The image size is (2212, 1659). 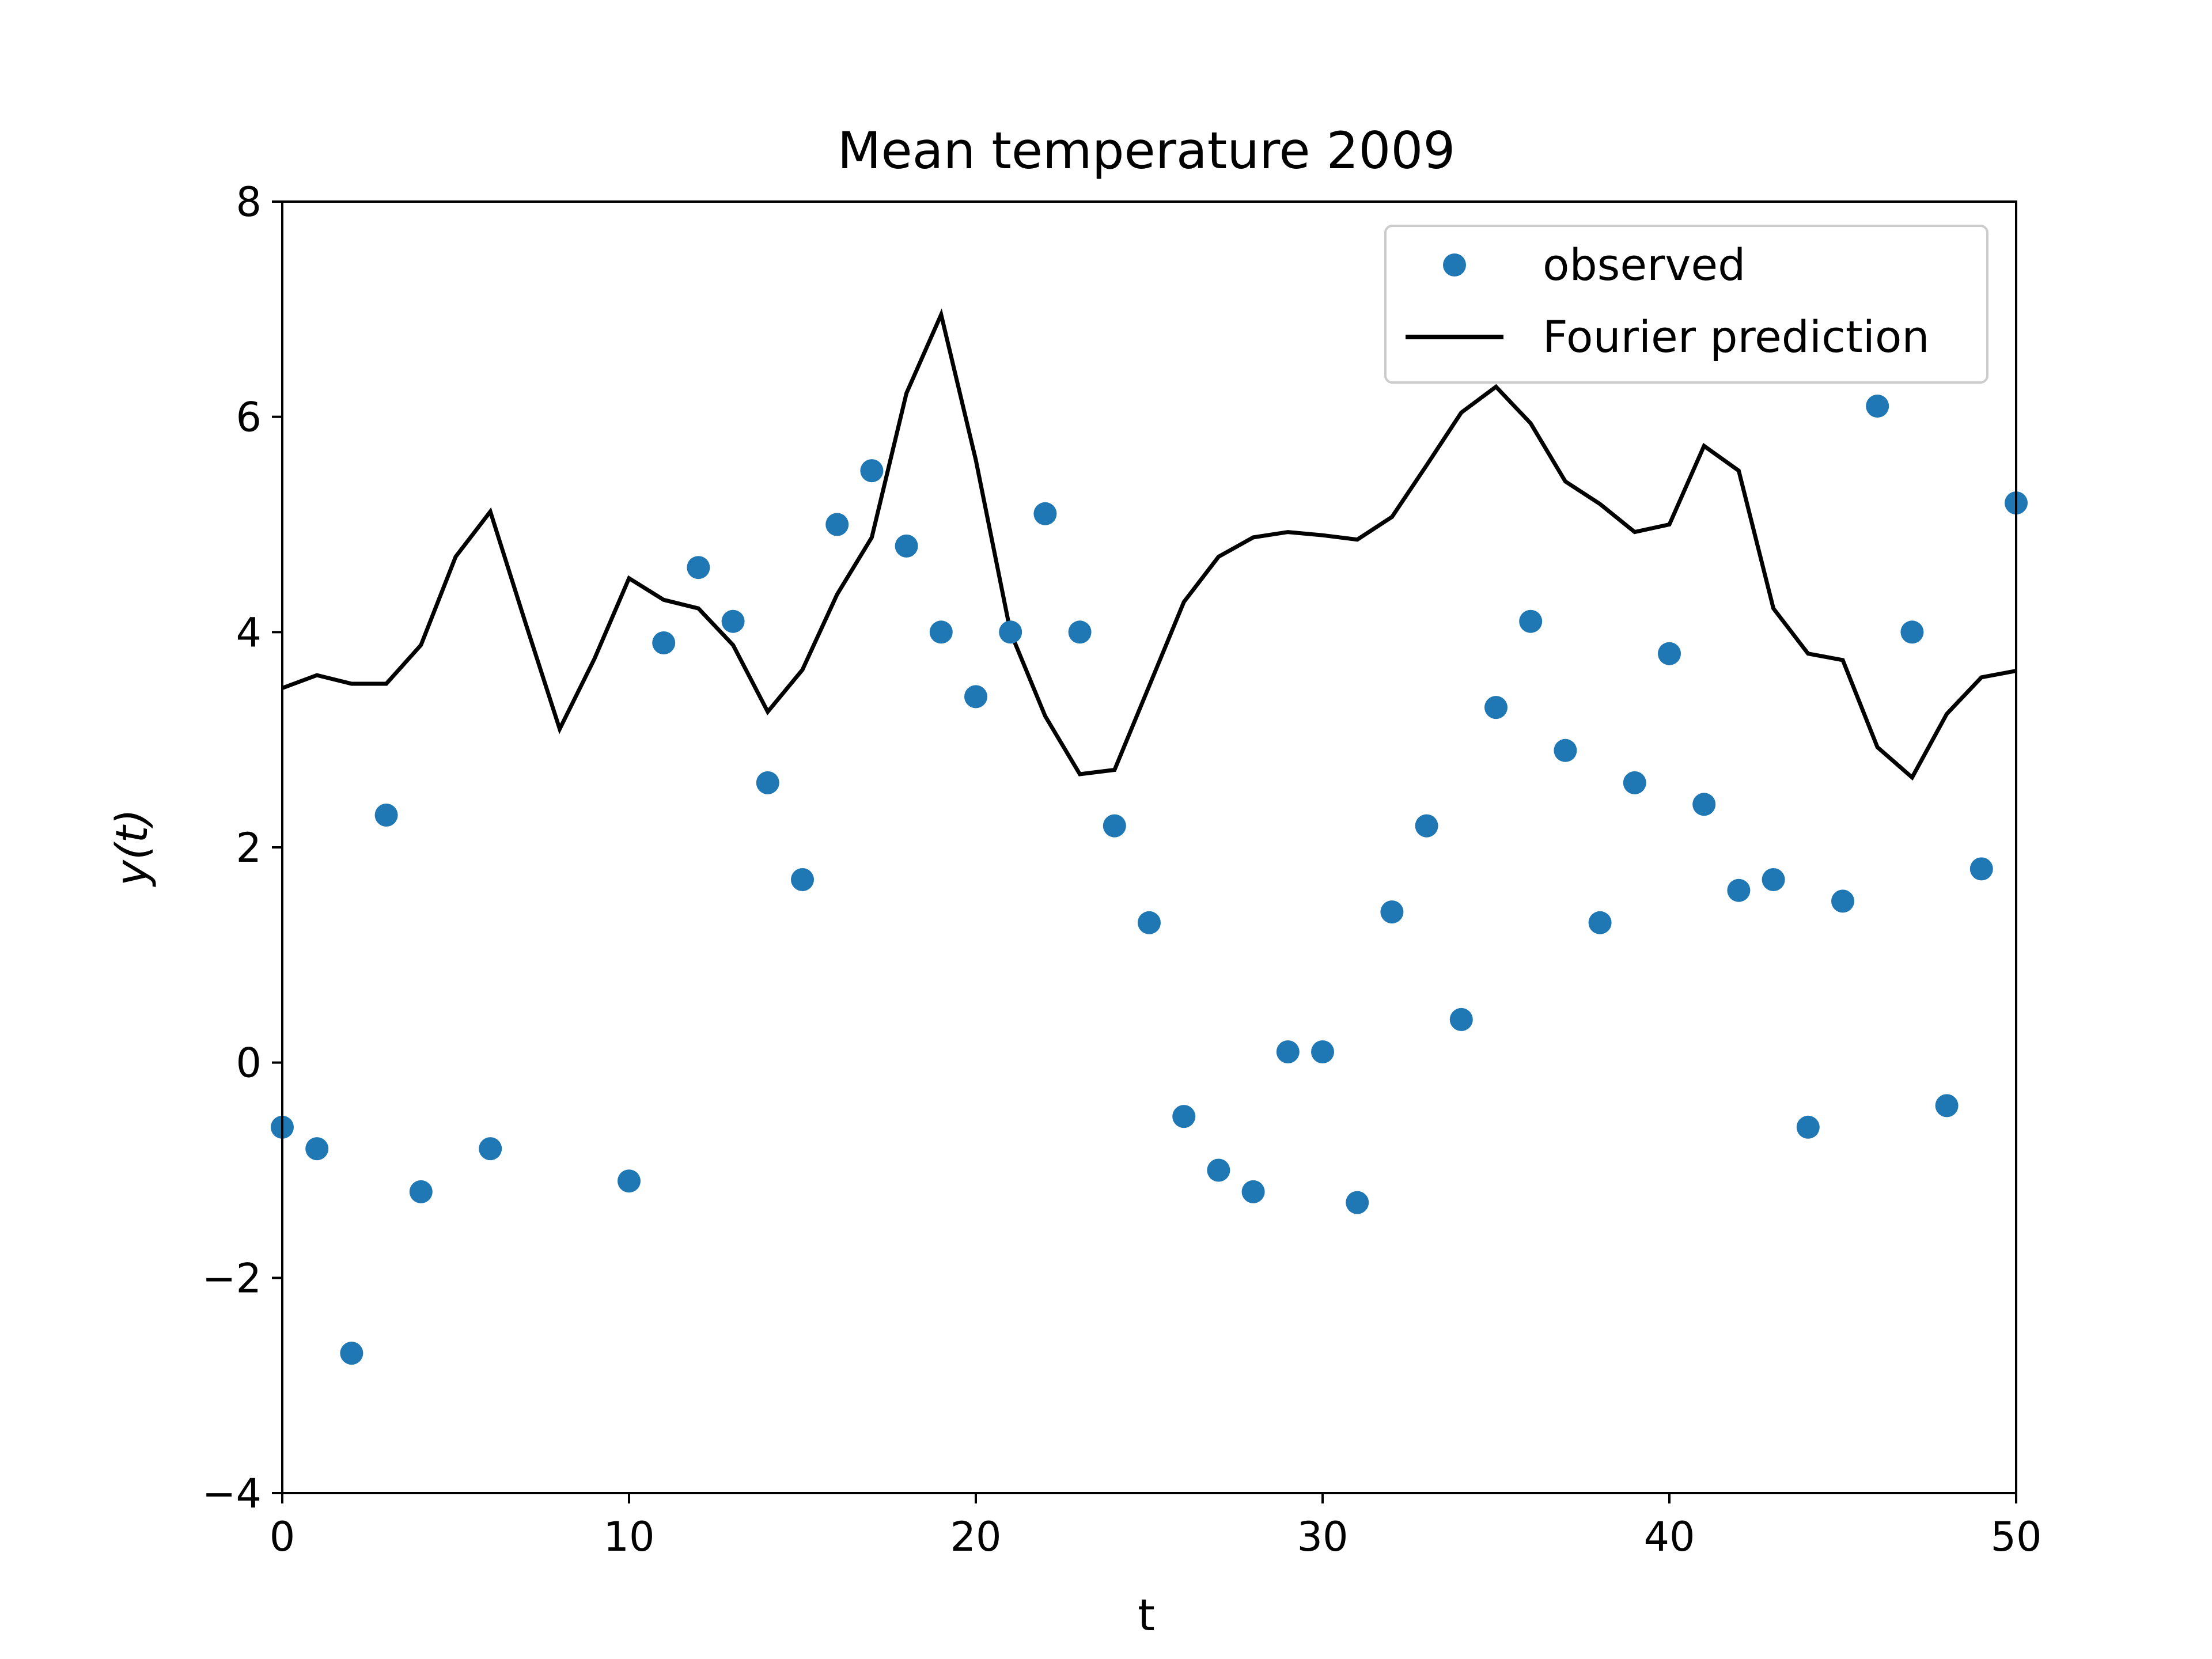 What do you see at coordinates (628, 1536) in the screenshot?
I see `x-tick-label: 10` at bounding box center [628, 1536].